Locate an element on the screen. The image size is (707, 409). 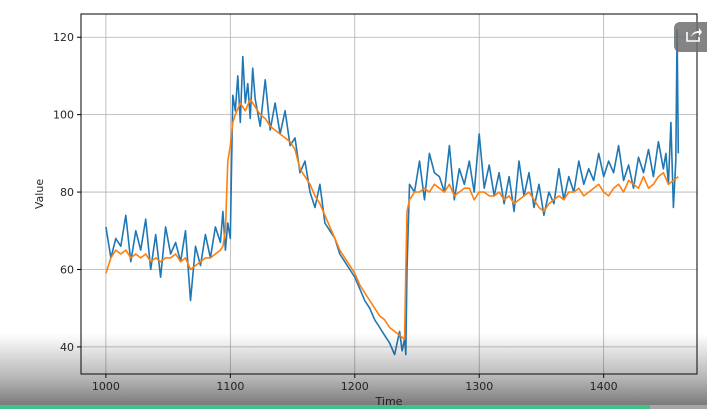
y-axis-label: Value is located at coordinates (39, 194).